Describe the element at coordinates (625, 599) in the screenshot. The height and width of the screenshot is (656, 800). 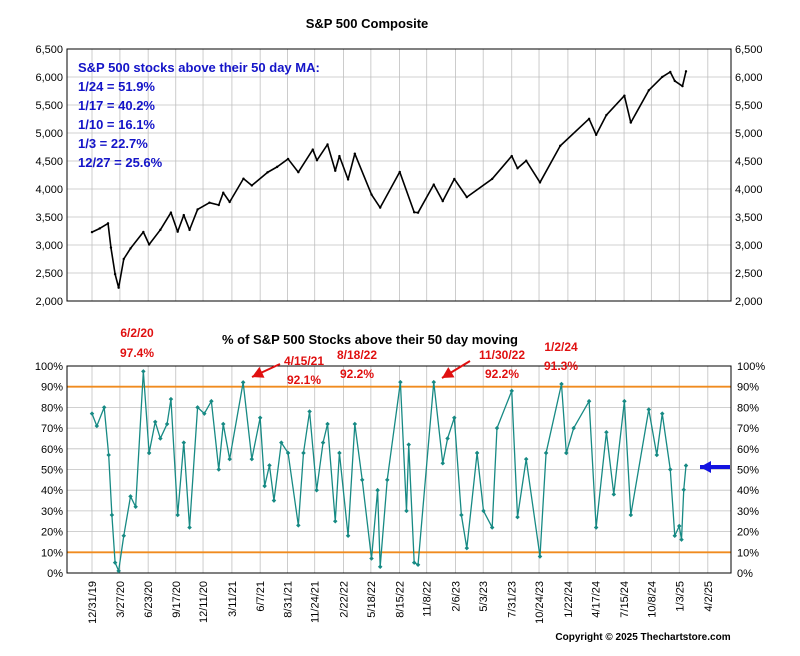
I see `x-tick-label: 7/15/24` at that location.